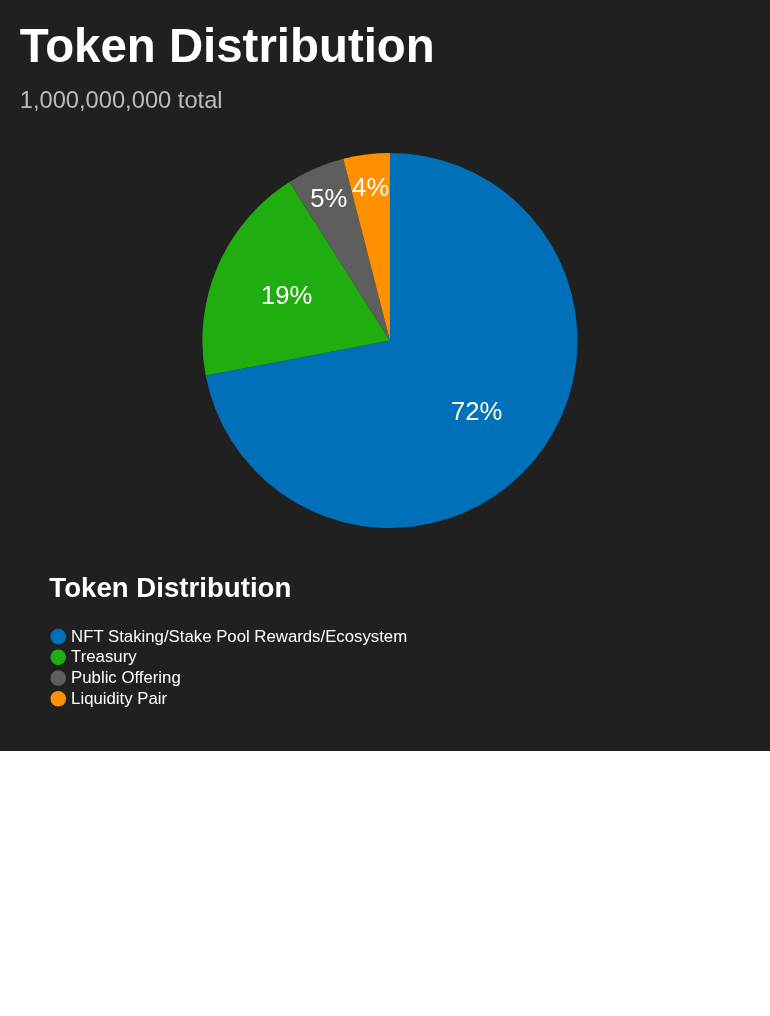  What do you see at coordinates (170, 588) in the screenshot?
I see `legend-title: Token Distribution` at bounding box center [170, 588].